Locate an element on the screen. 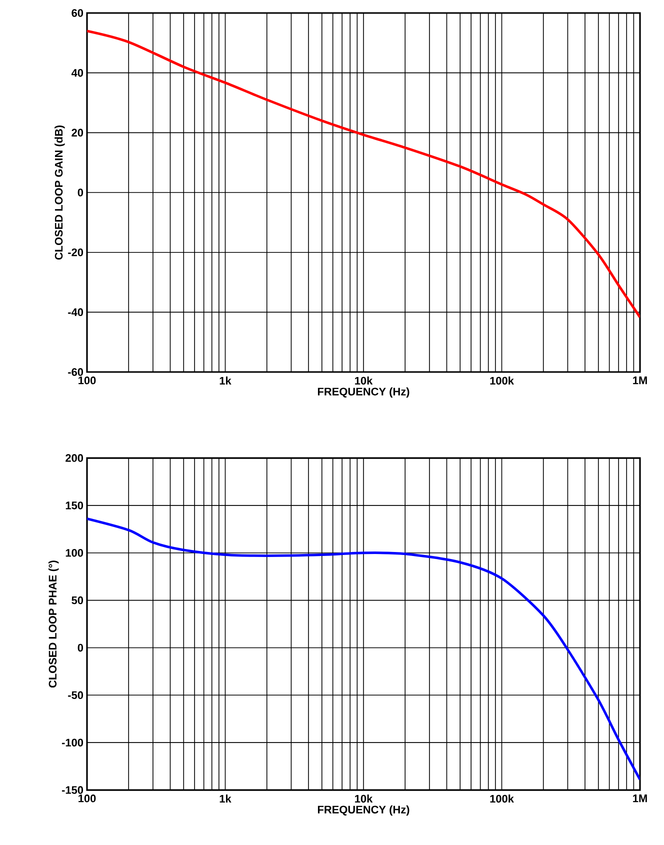 Image resolution: width=664 pixels, height=845 pixels. y-tick-label: -40 is located at coordinates (76, 312).